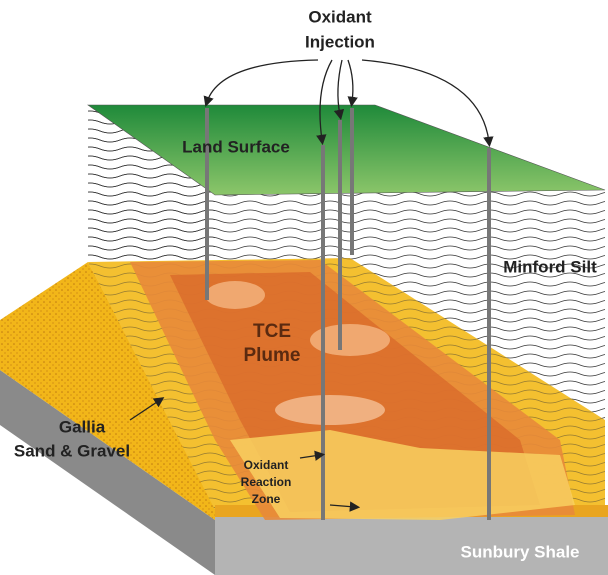 The image size is (608, 575). What do you see at coordinates (272, 331) in the screenshot?
I see `label: TCE` at bounding box center [272, 331].